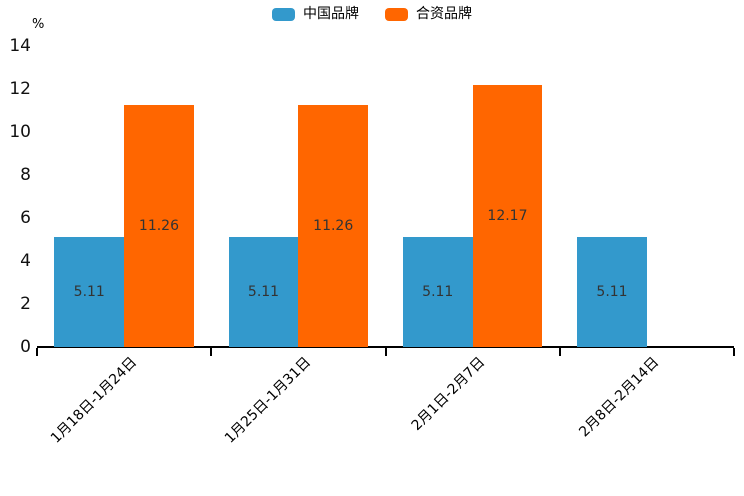 The width and height of the screenshot is (744, 496). I want to click on bar-series1-cat1: 5.11, so click(89, 292).